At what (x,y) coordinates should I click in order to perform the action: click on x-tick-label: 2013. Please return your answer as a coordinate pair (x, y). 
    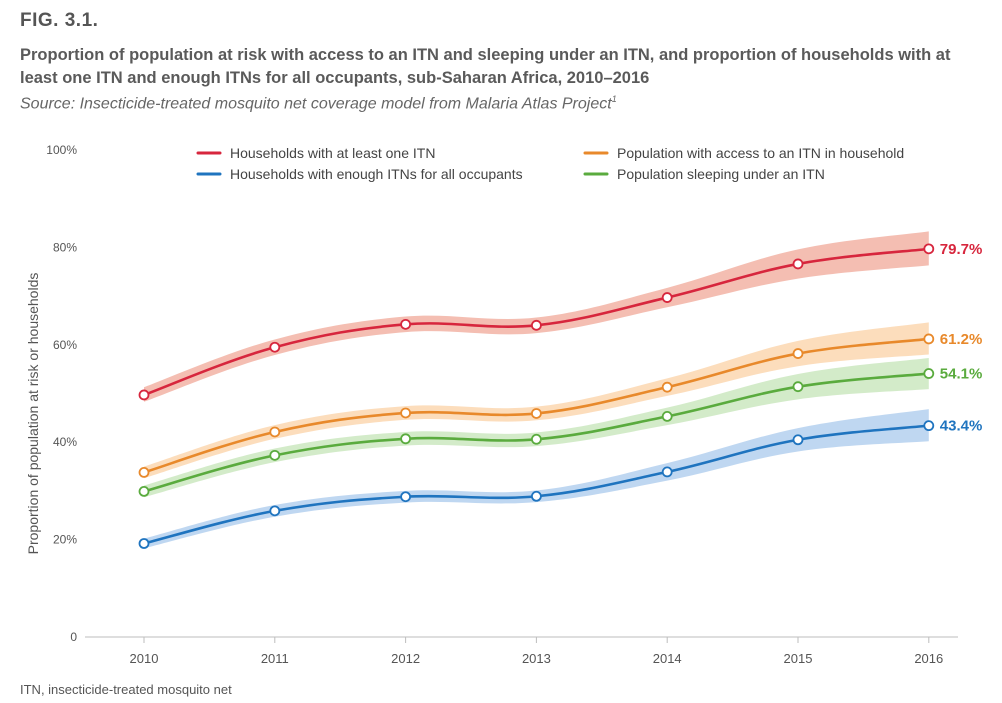
    Looking at the image, I should click on (536, 658).